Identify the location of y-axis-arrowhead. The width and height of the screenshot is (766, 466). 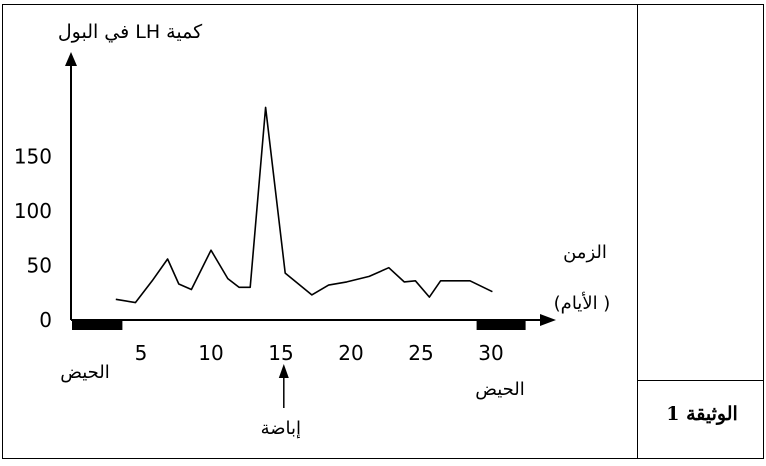
(71, 59).